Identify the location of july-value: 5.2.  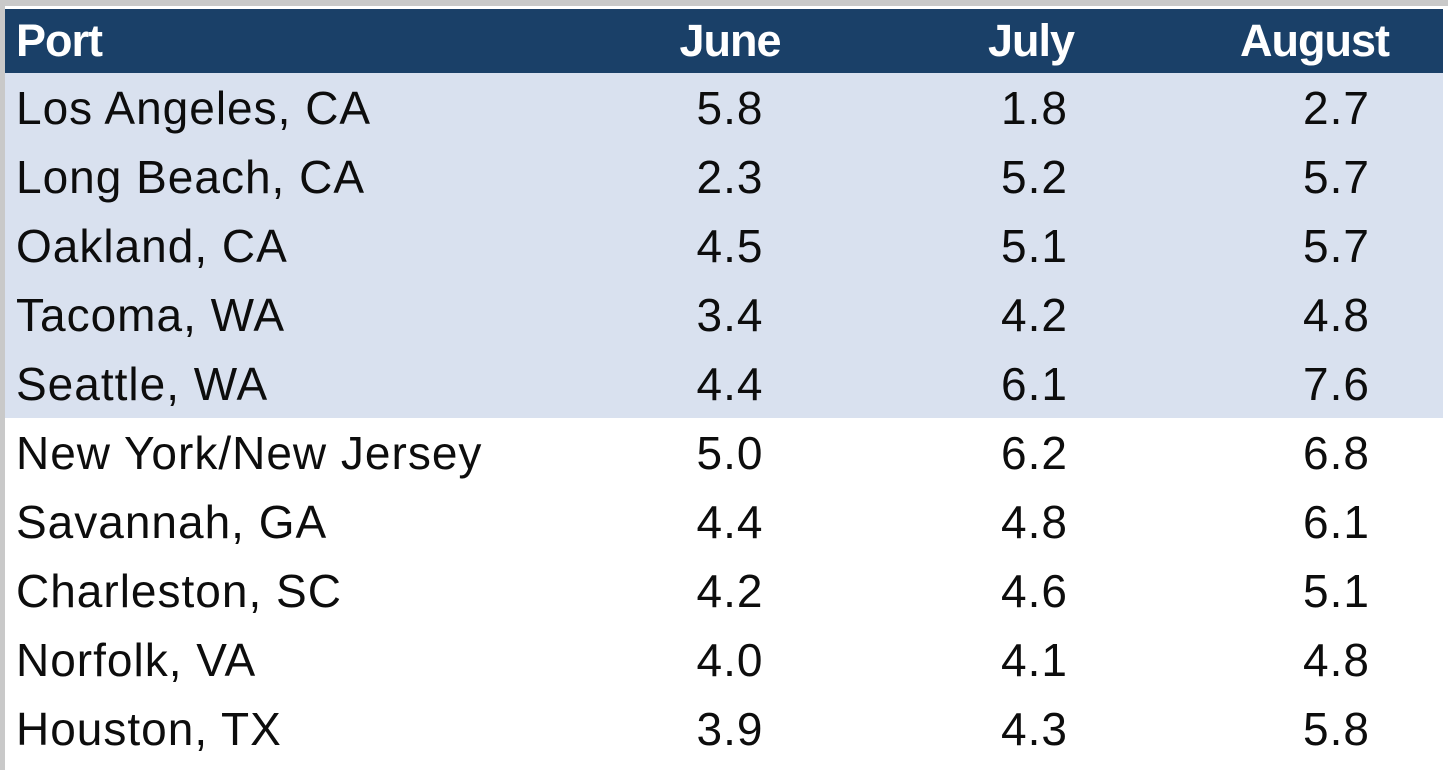
(1034, 176).